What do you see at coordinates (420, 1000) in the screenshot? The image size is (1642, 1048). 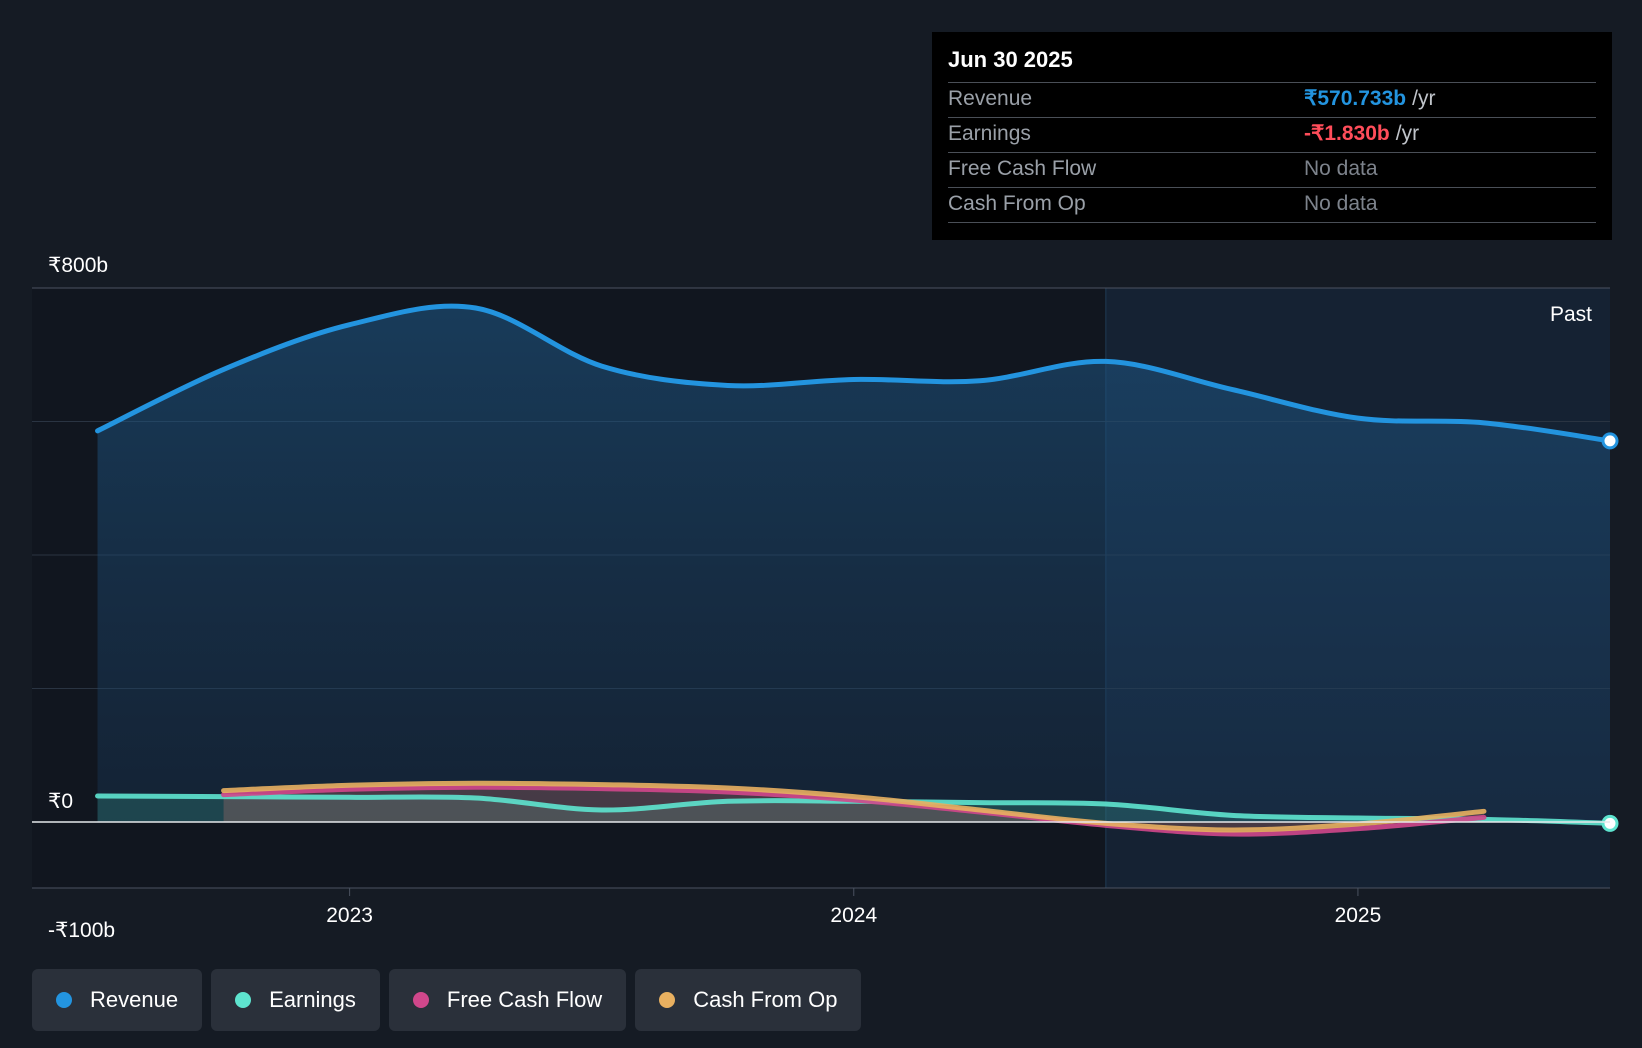 I see `free-cash-flow-dot-icon` at bounding box center [420, 1000].